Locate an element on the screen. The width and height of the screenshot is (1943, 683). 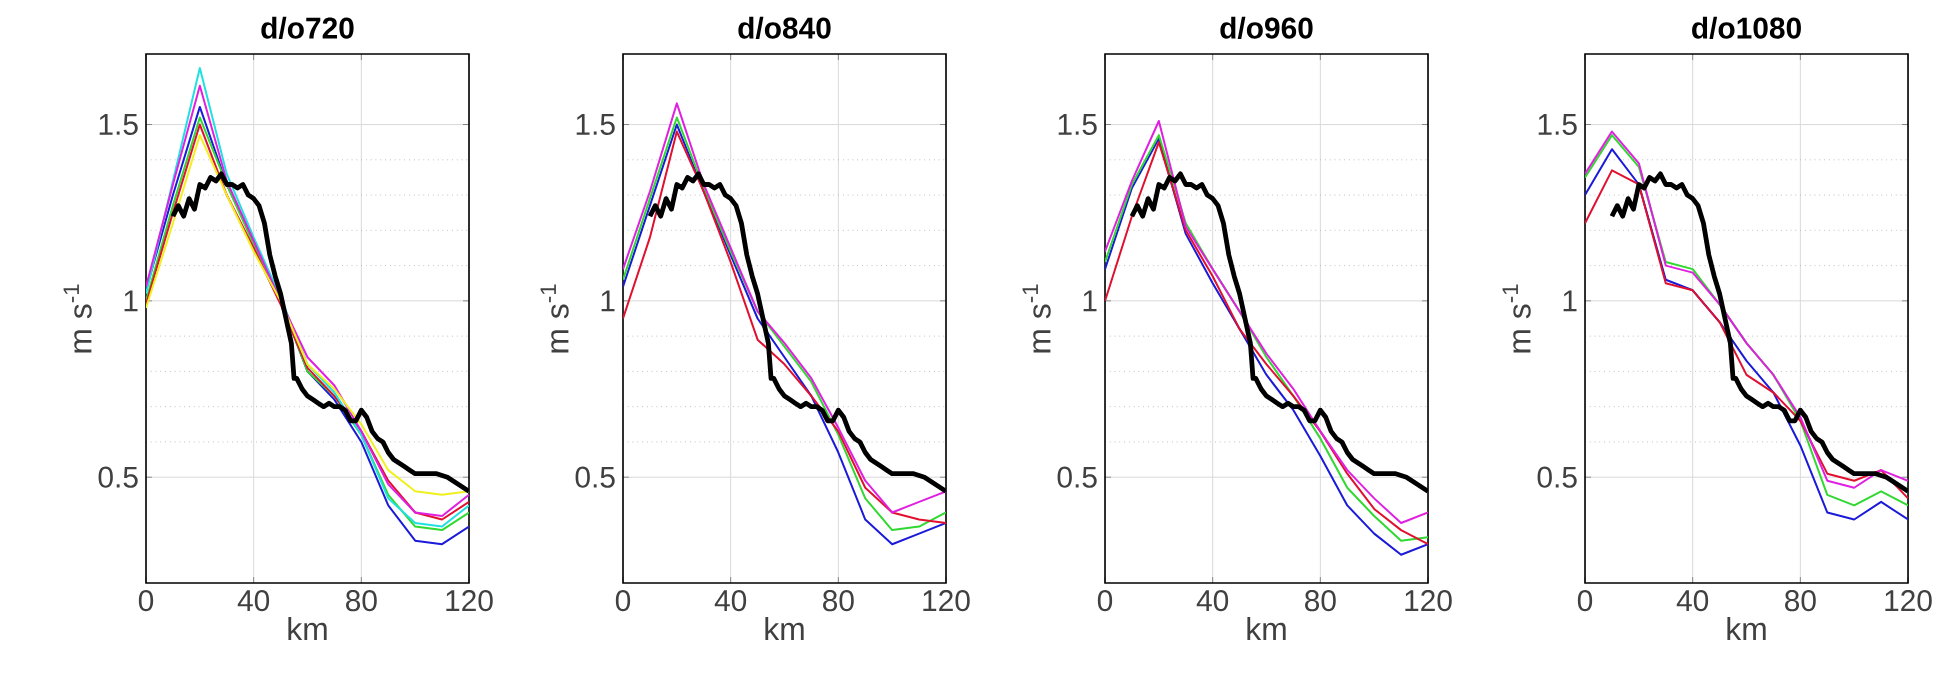
chart-title: d/o720 is located at coordinates (307, 27).